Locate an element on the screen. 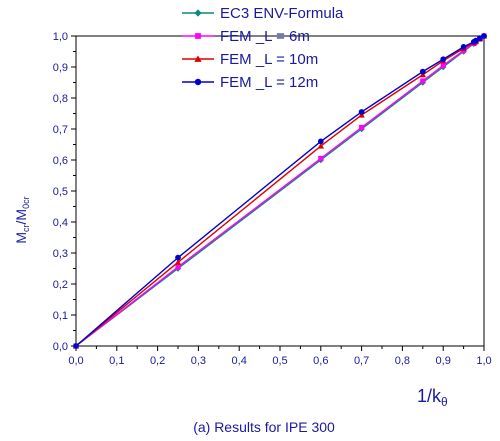 Image resolution: width=500 pixels, height=441 pixels. y-axis-title-sub2: 0cr is located at coordinates (26, 202).